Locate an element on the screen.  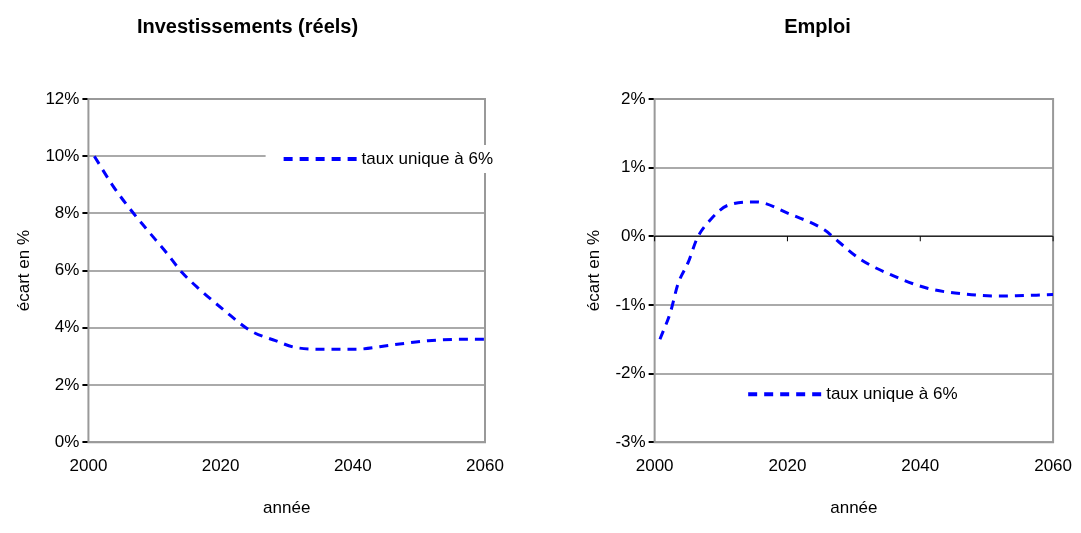
y-tick-label: 12% is located at coordinates (62, 98).